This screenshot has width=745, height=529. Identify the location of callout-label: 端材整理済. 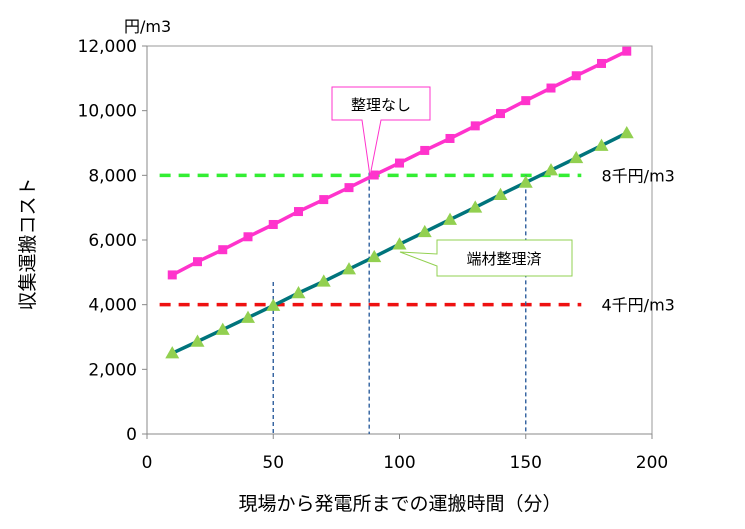
(503, 259).